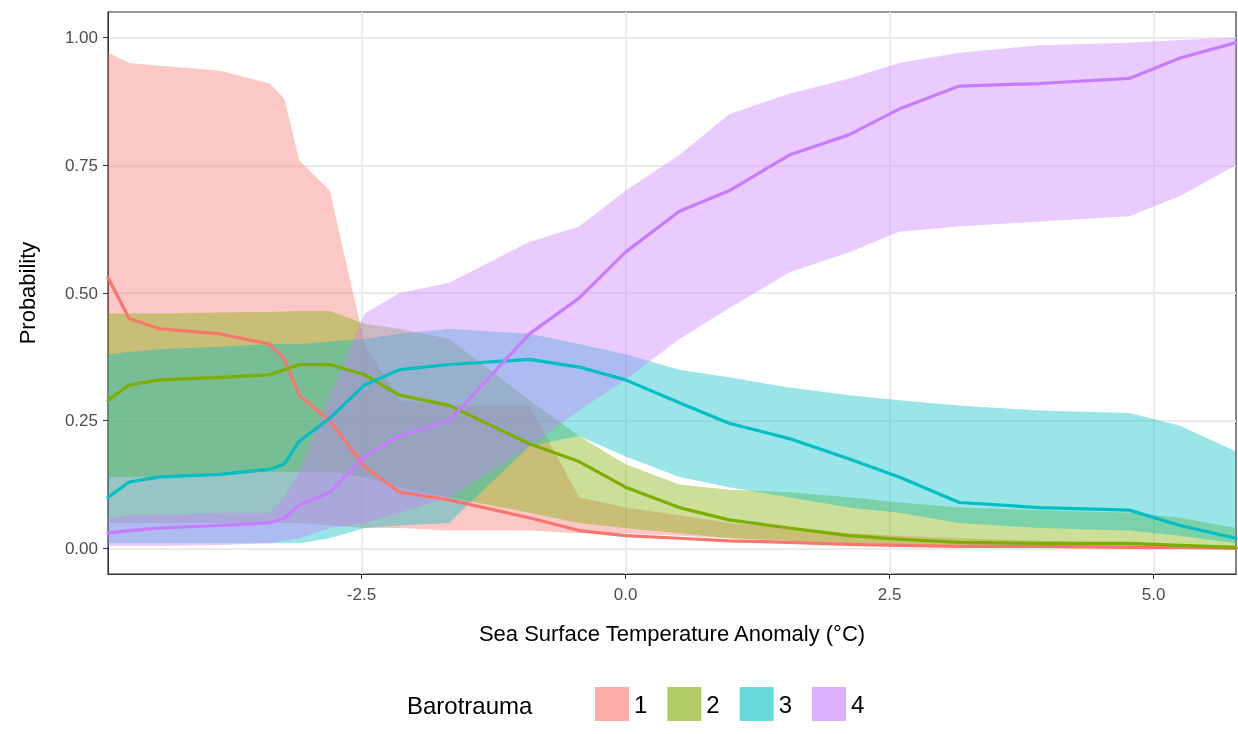  Describe the element at coordinates (81, 421) in the screenshot. I see `y-tick-label: 0.25` at that location.